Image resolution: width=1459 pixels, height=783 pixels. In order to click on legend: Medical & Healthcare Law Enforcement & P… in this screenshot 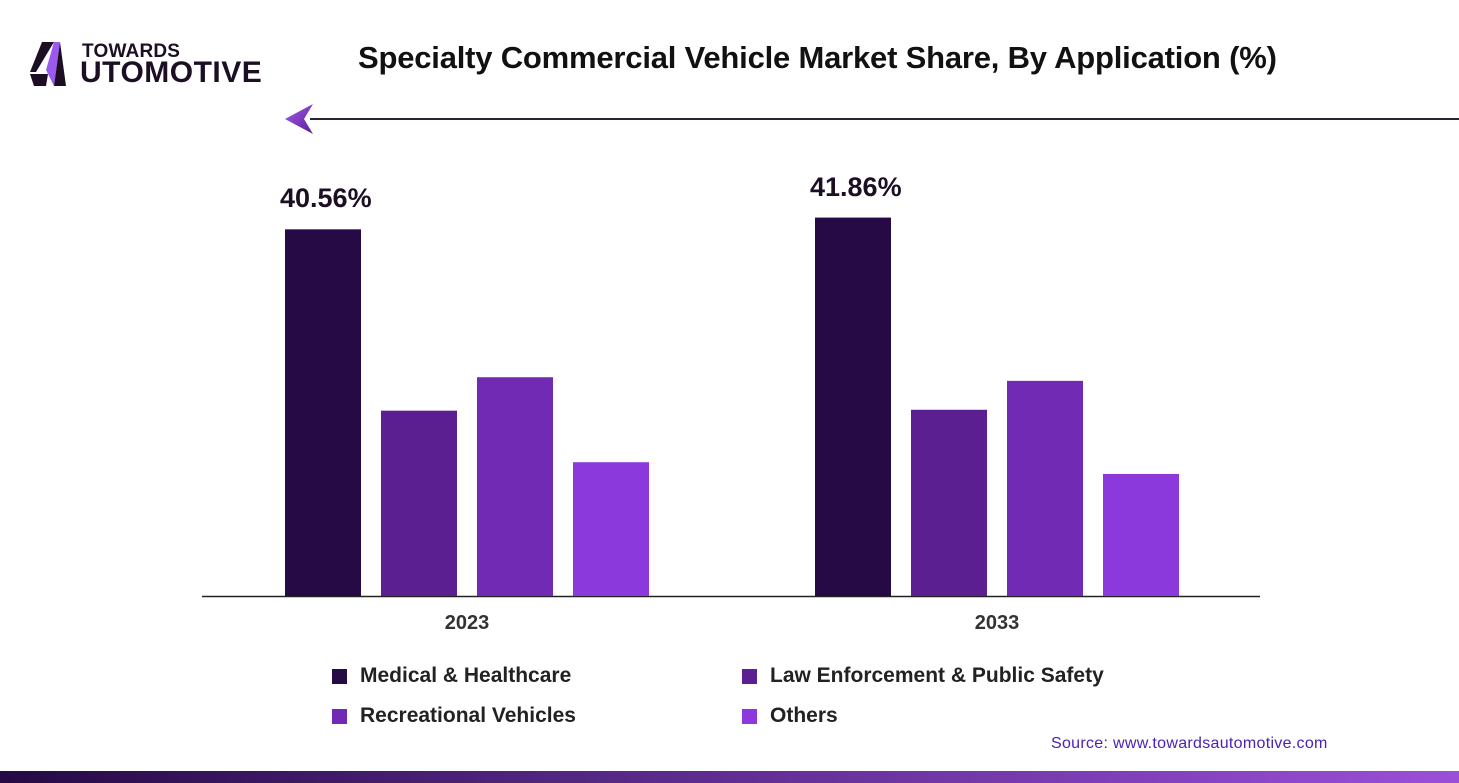, I will do `click(742, 699)`.